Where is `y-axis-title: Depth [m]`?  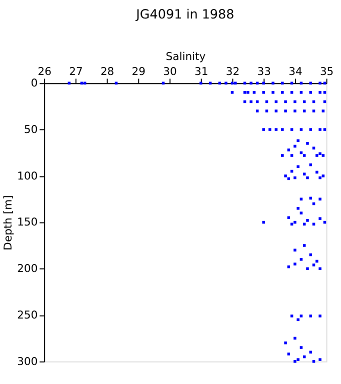
y-axis-title: Depth [m] is located at coordinates (7, 222).